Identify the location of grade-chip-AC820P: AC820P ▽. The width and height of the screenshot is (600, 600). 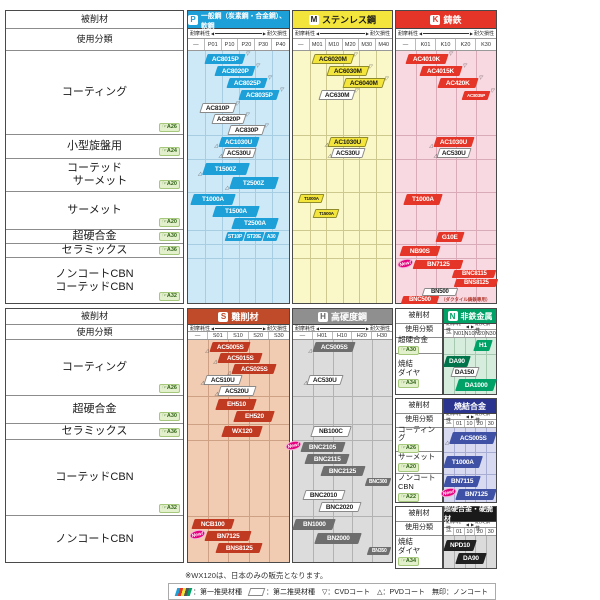
(230, 118).